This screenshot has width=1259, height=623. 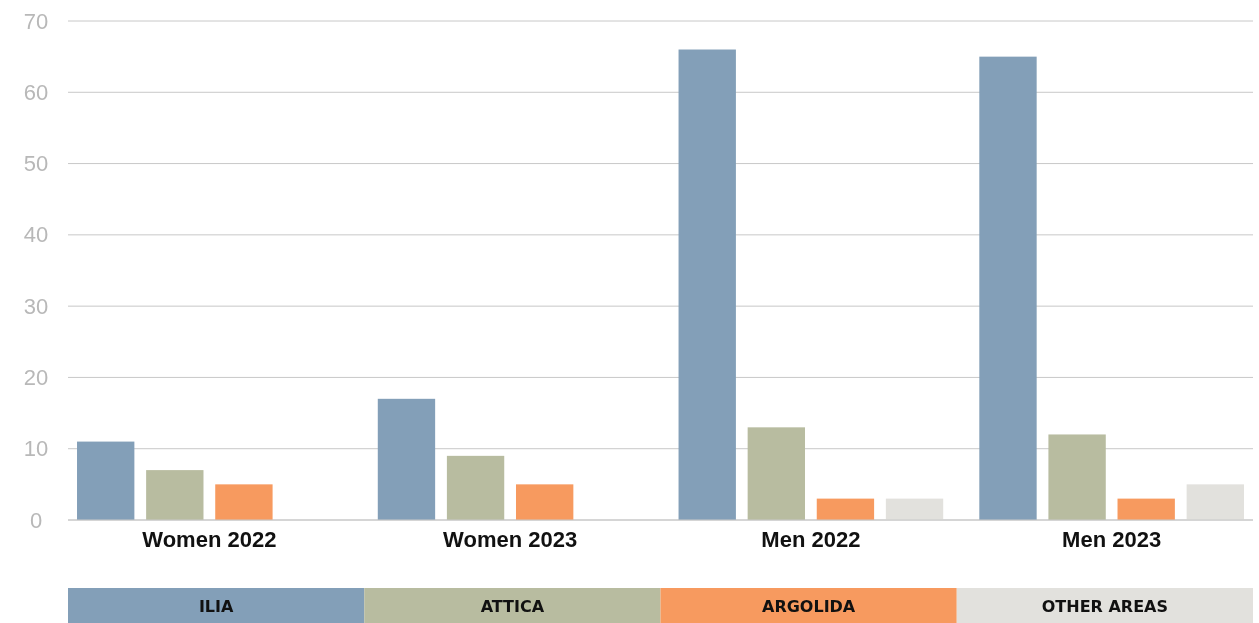 What do you see at coordinates (36, 306) in the screenshot?
I see `y-tick-label: 30` at bounding box center [36, 306].